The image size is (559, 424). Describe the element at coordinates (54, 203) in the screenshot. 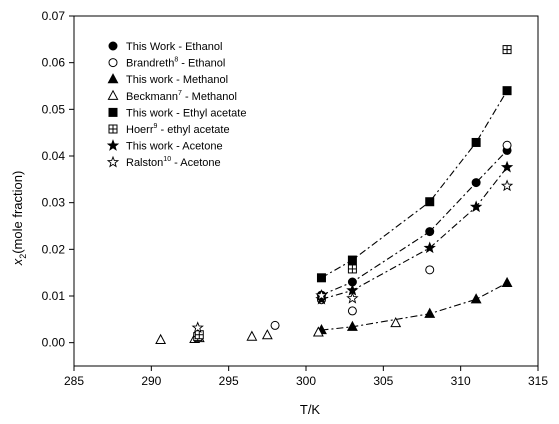

I see `y-tick-label: 0.03` at that location.